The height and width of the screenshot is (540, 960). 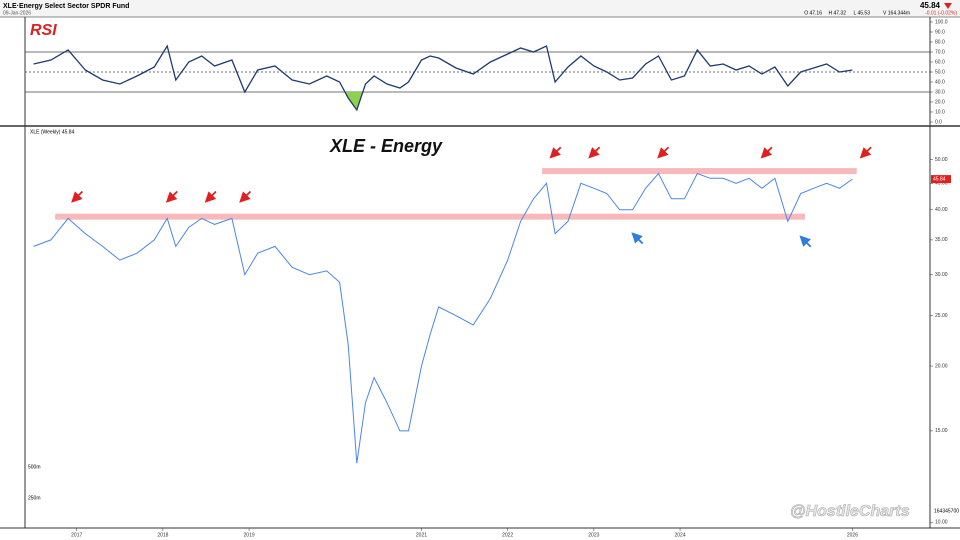 I want to click on y-tick-label: 80.0, so click(x=940, y=42).